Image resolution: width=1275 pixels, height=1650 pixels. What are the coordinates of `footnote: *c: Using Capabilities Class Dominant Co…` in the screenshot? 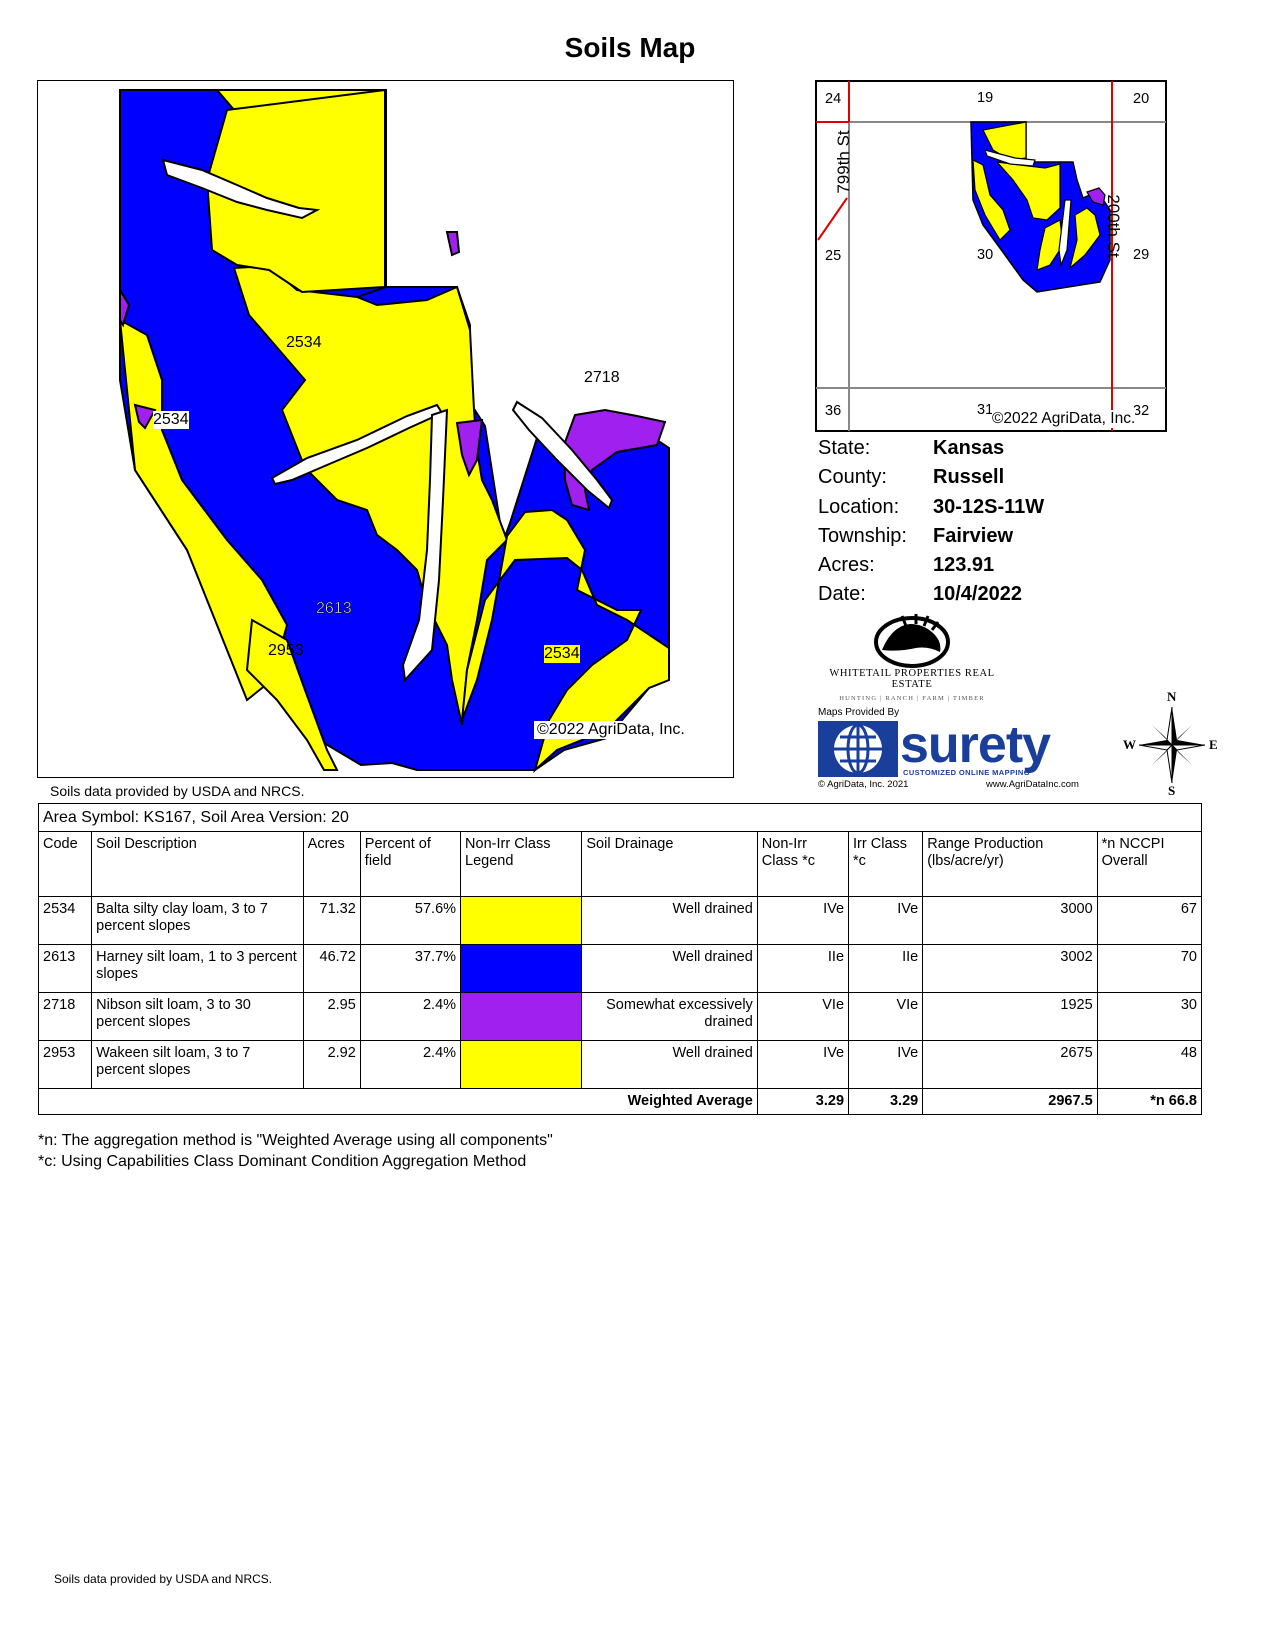 It's located at (282, 1161).